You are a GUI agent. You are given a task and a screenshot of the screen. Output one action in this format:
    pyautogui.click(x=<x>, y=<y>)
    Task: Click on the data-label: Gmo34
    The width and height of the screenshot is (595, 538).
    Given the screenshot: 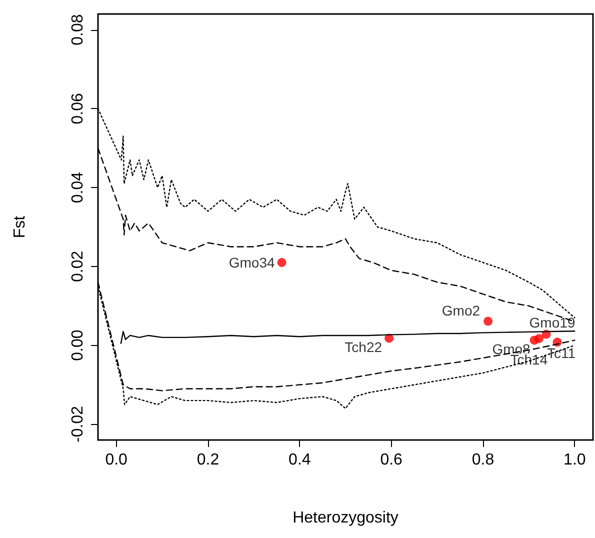 What is the action you would take?
    pyautogui.click(x=251, y=262)
    